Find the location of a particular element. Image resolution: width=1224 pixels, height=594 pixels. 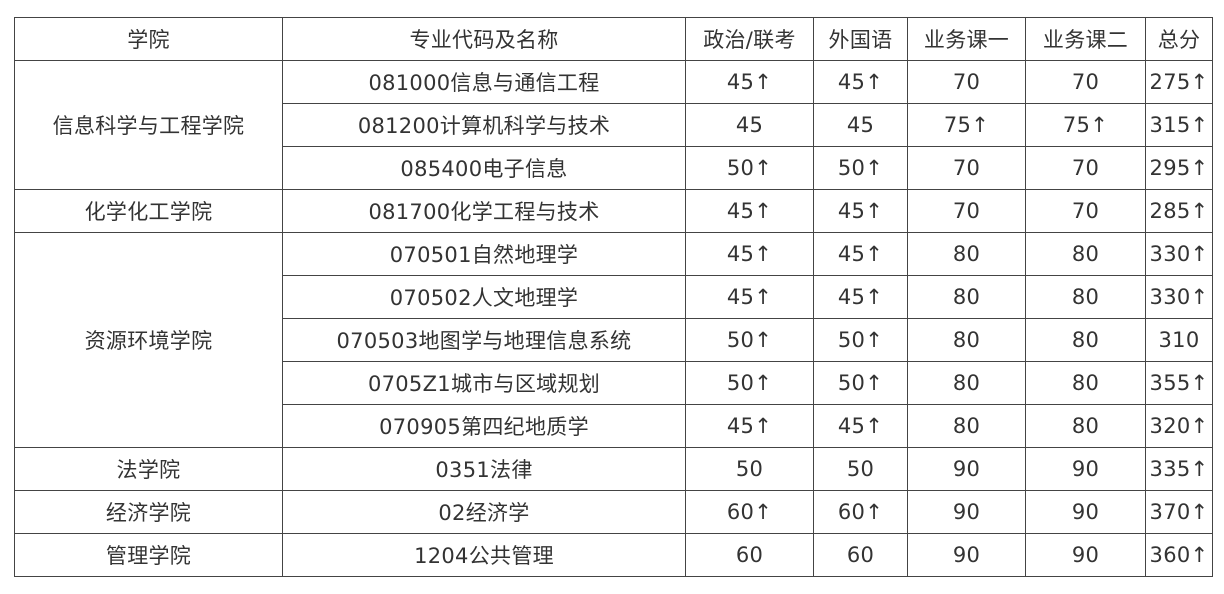

course2-score-cell: 75↑ is located at coordinates (1085, 125).